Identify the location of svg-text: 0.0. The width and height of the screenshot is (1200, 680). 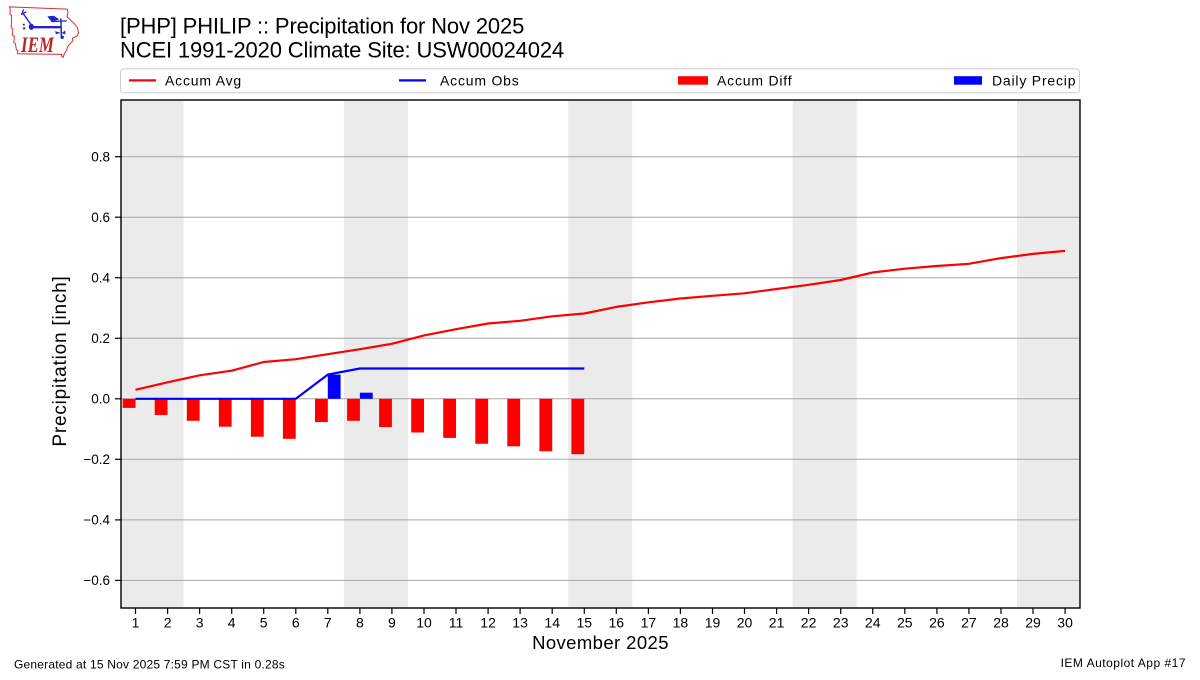
(100, 399).